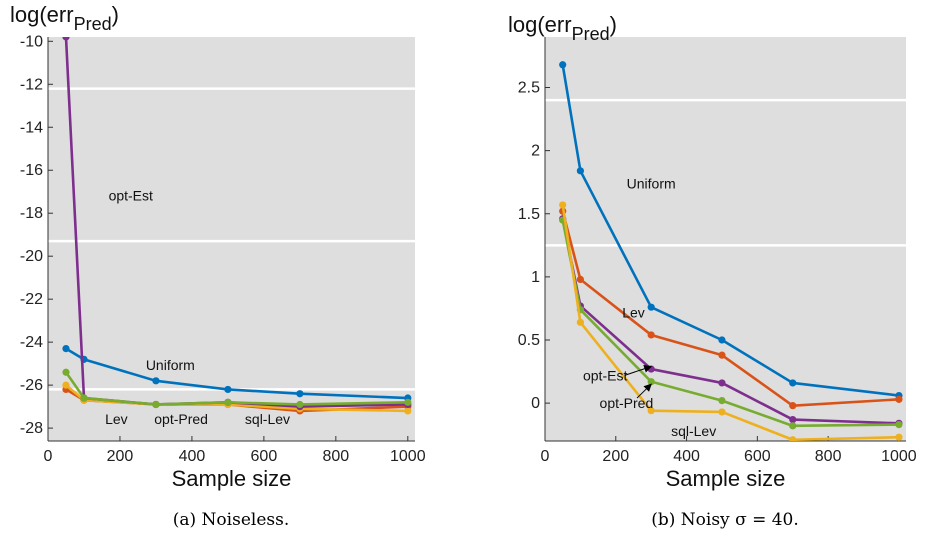 The width and height of the screenshot is (929, 540). Describe the element at coordinates (730, 308) in the screenshot. I see `series-line-lev` at that location.